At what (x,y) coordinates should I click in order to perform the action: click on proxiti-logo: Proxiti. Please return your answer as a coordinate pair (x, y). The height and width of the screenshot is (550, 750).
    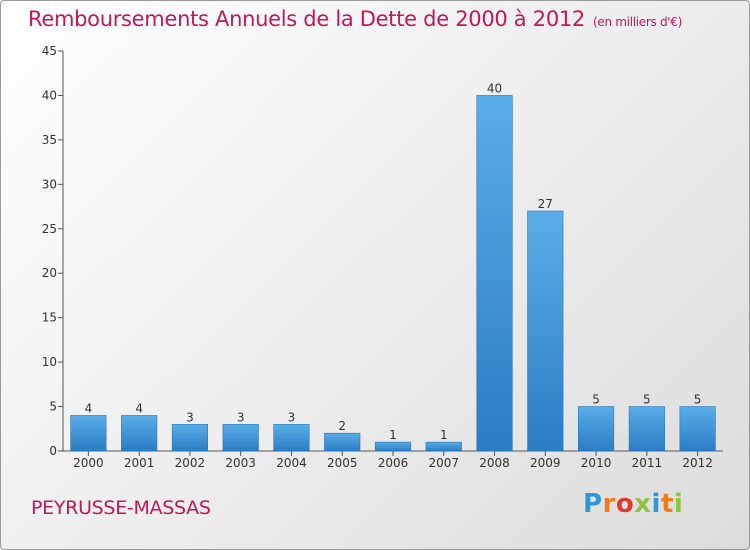
    Looking at the image, I should click on (633, 504).